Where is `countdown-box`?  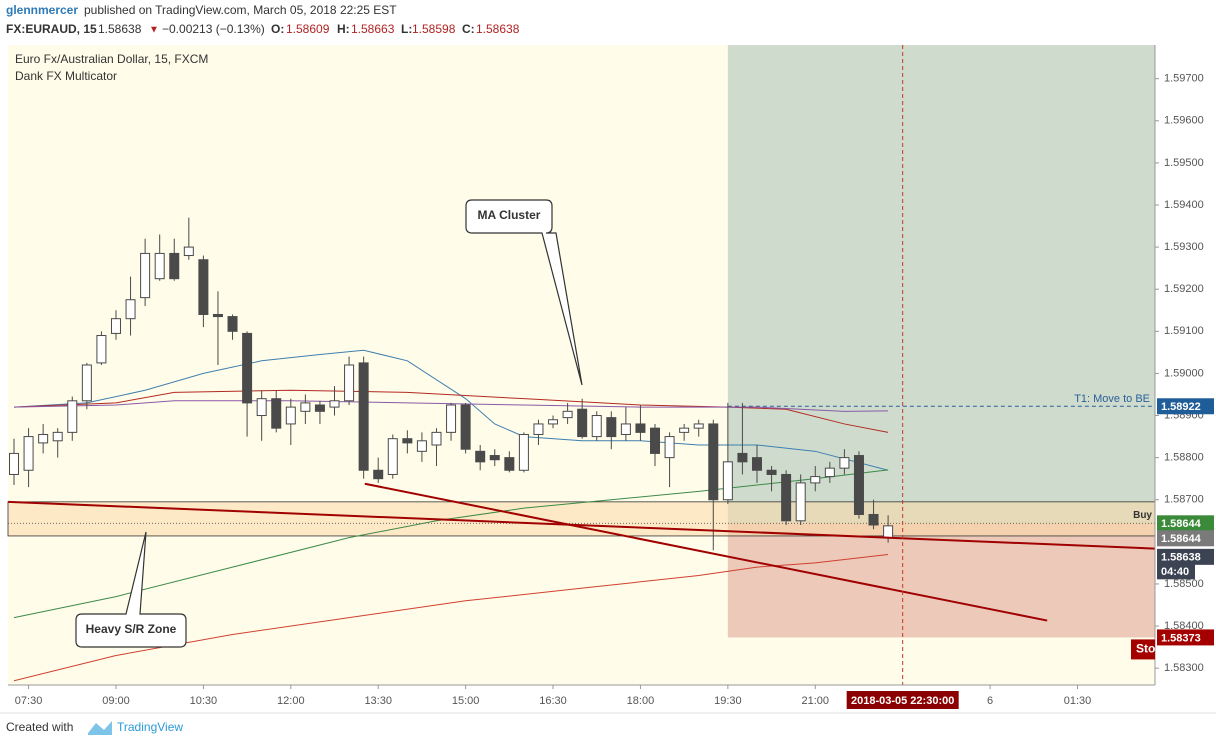 countdown-box is located at coordinates (1176, 571).